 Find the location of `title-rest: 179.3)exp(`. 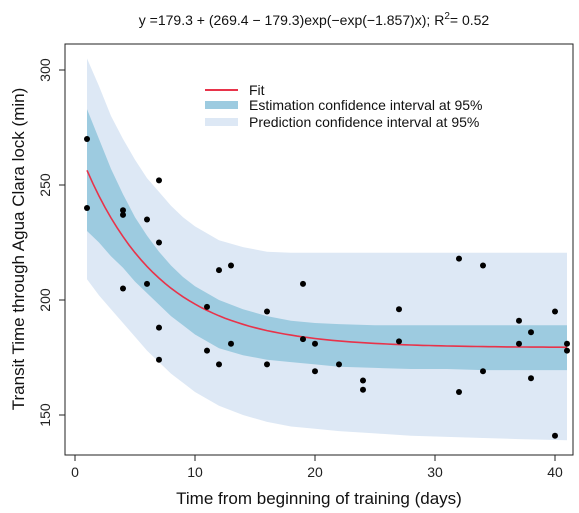

title-rest: 179.3)exp( is located at coordinates (298, 20).